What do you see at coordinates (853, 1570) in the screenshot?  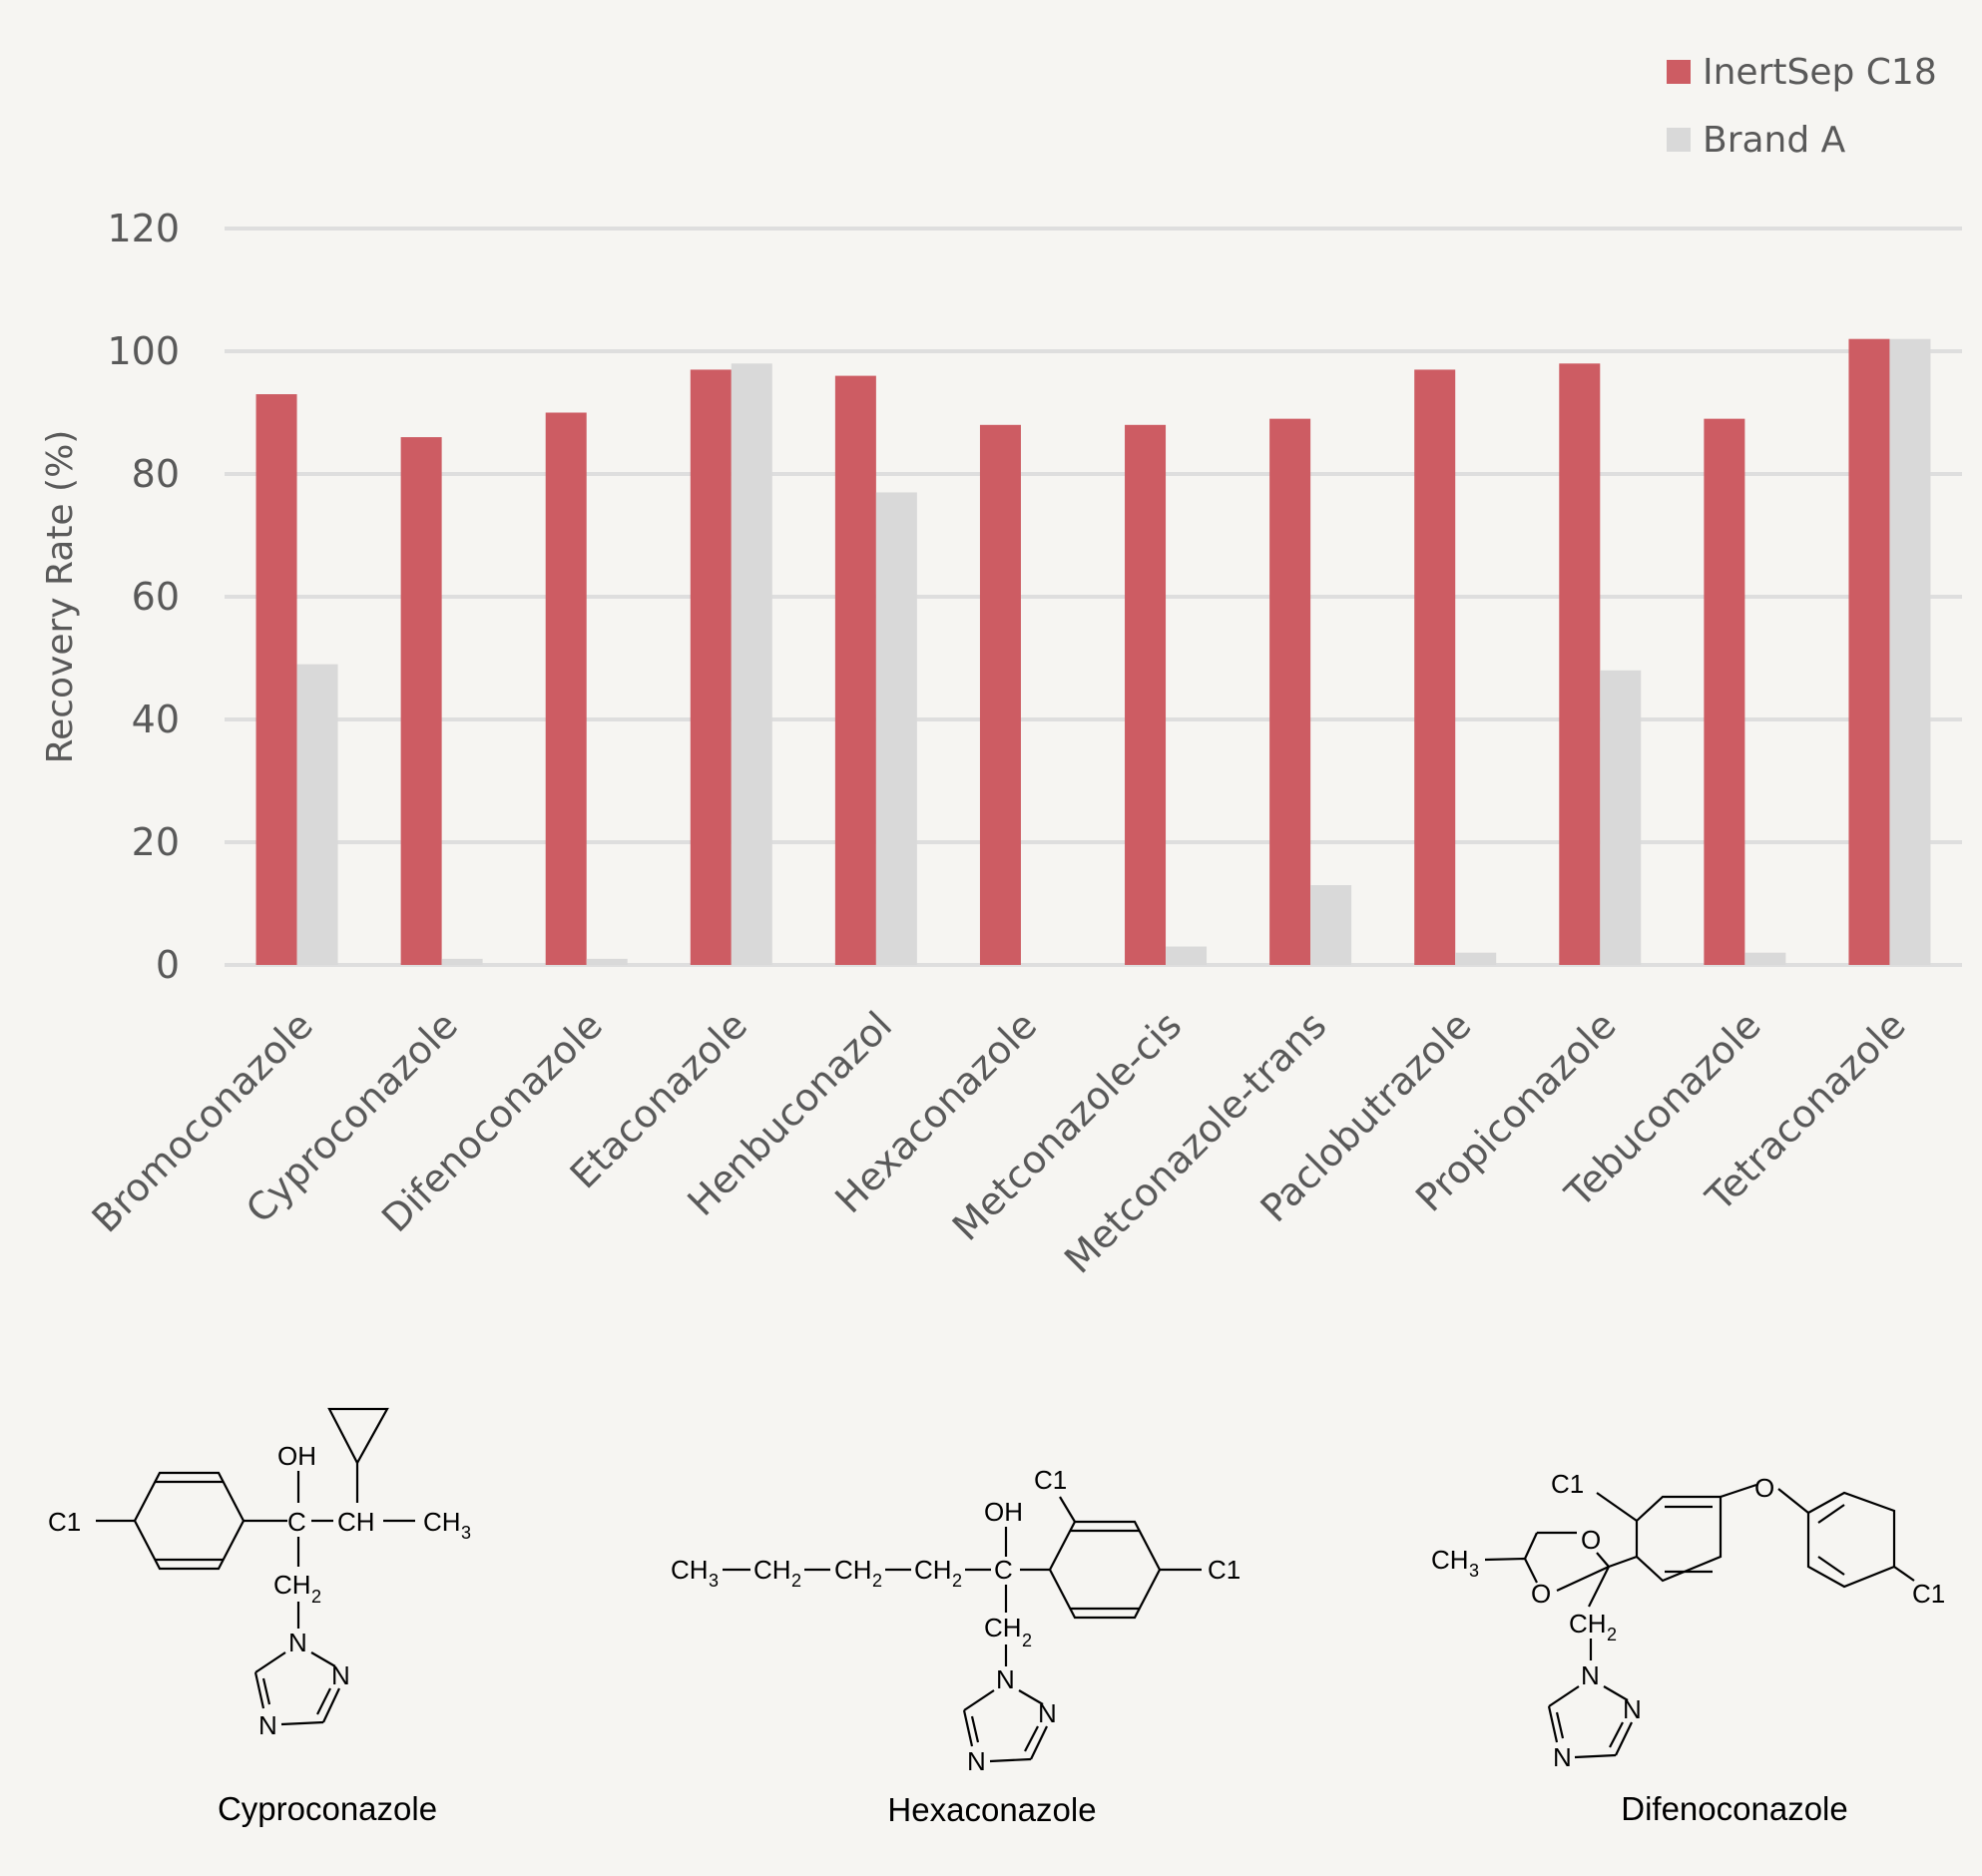 I see `hexa-ch2-b: CH` at bounding box center [853, 1570].